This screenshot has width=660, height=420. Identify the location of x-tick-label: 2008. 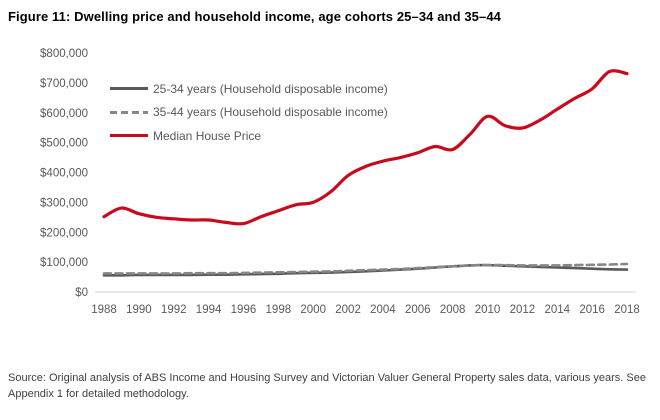
(453, 310).